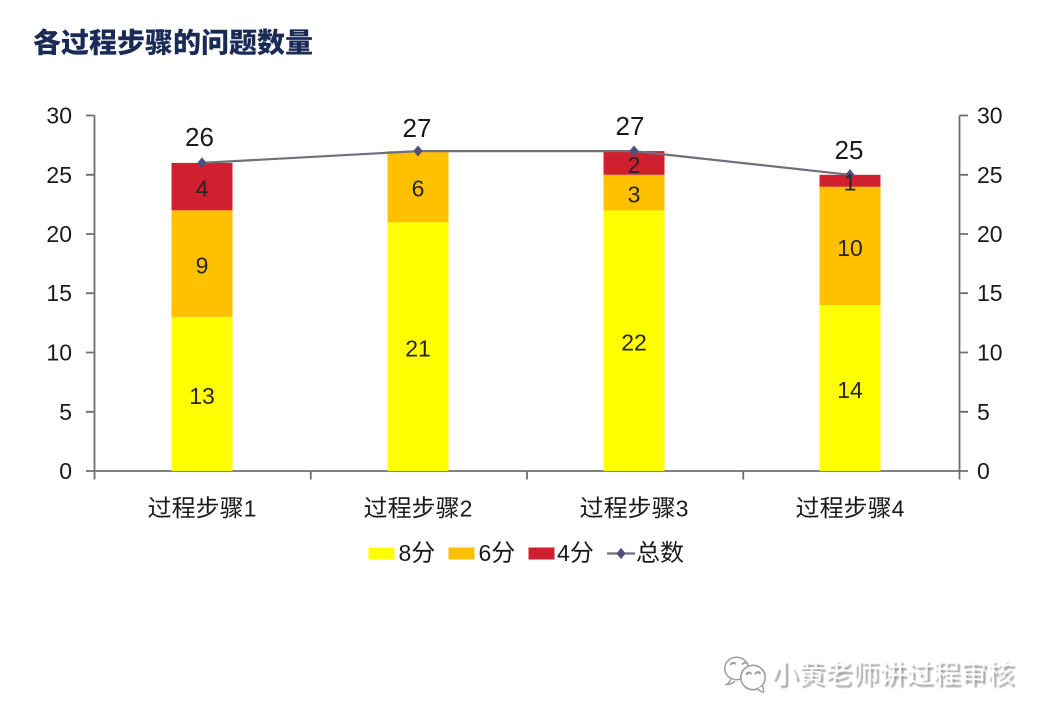  I want to click on svg-text: 14, so click(850, 390).